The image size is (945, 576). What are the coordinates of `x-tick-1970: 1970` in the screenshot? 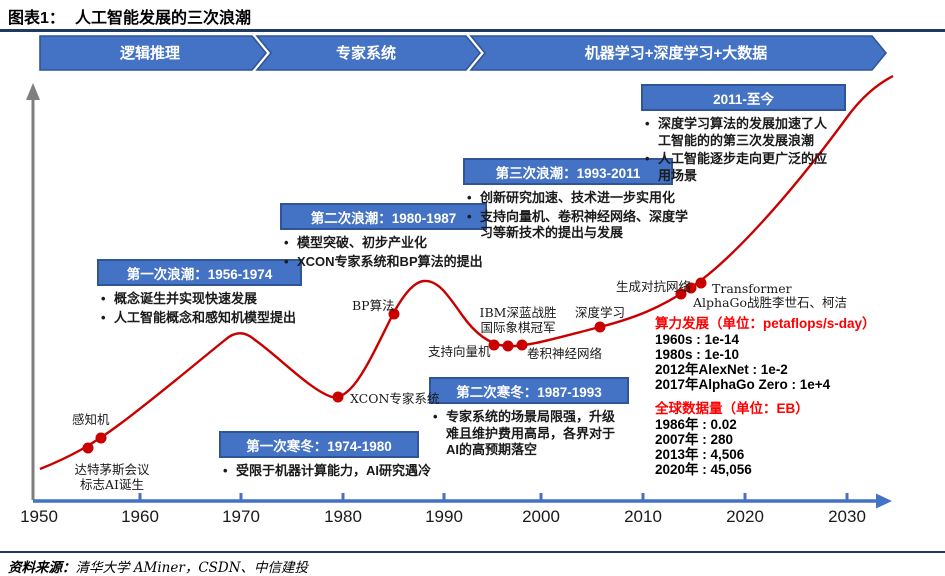 It's located at (241, 516).